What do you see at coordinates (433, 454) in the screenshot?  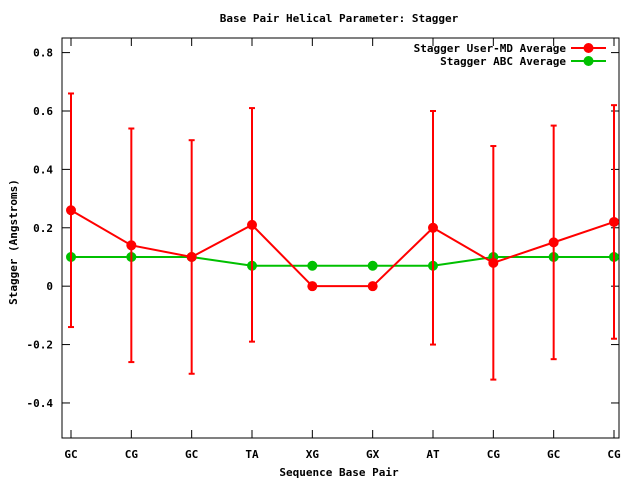 I see `x-tick-label: AT` at bounding box center [433, 454].